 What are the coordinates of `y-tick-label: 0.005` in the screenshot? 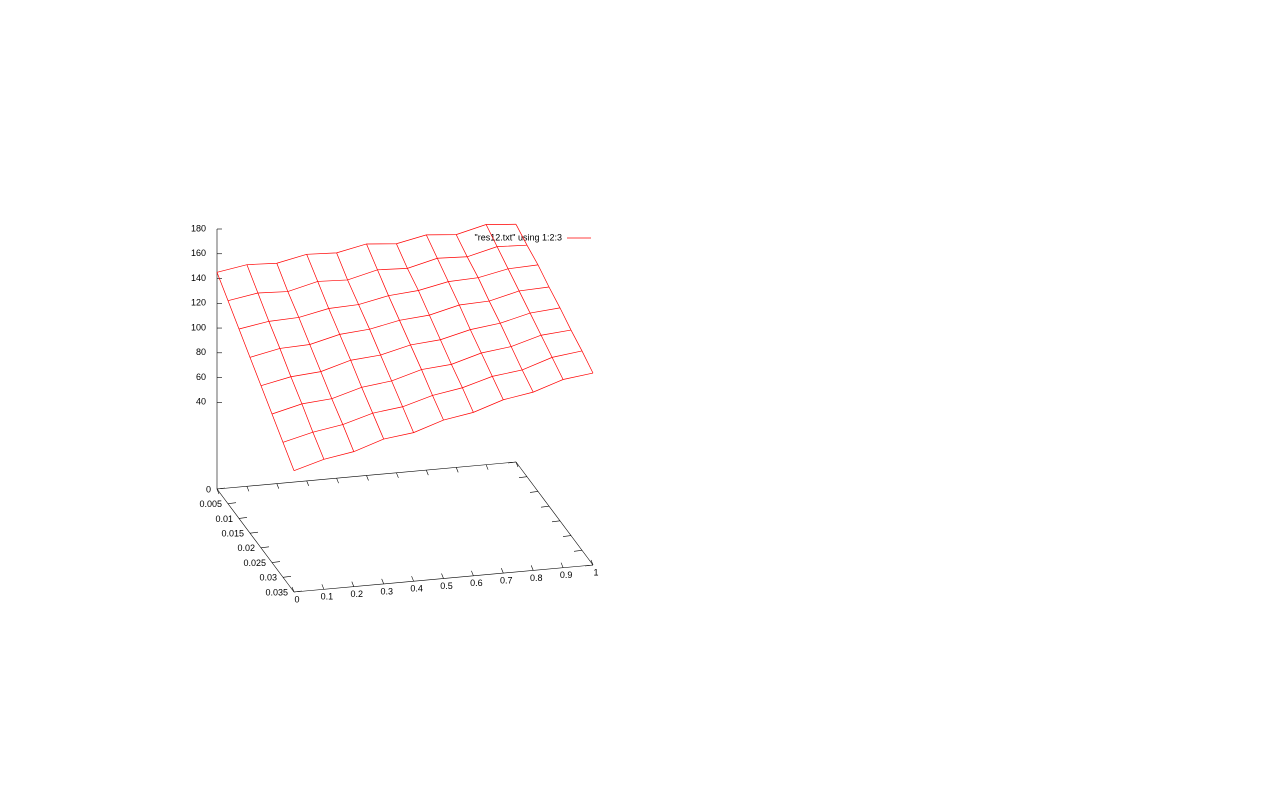 It's located at (210, 504).